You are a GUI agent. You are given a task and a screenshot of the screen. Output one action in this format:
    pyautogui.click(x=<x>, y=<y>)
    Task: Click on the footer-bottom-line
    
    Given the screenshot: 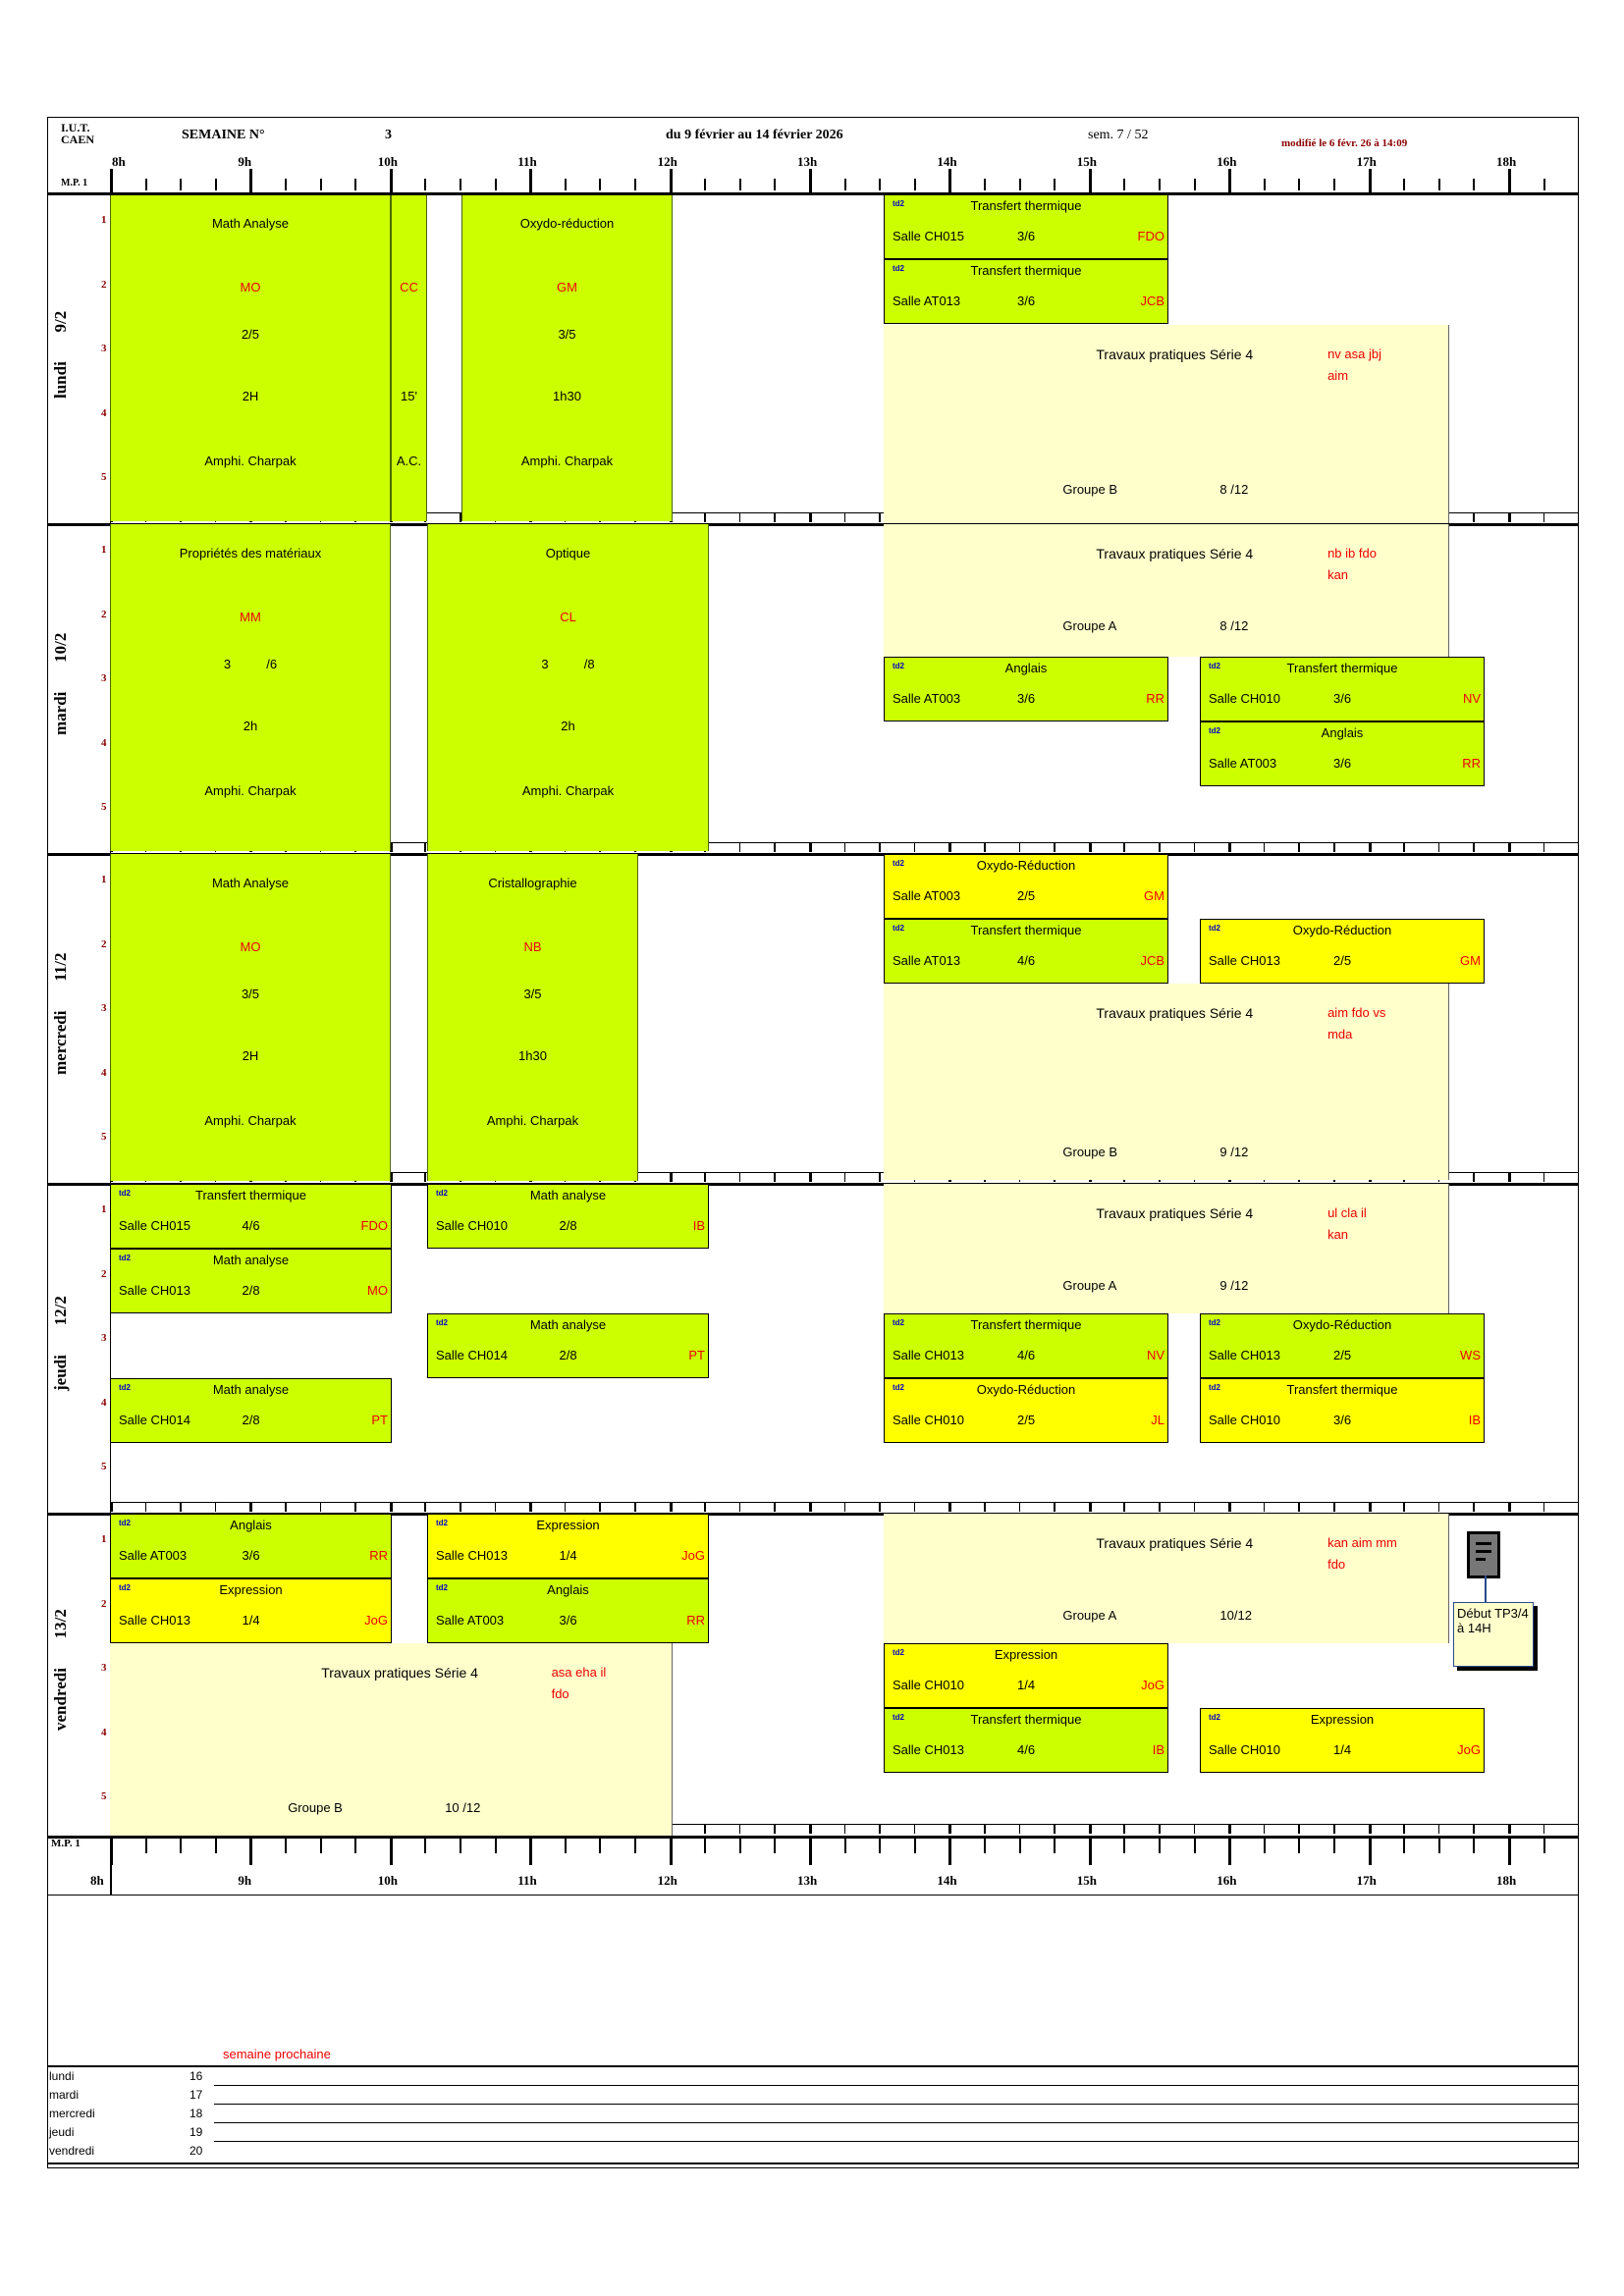 What is the action you would take?
    pyautogui.click(x=813, y=2163)
    